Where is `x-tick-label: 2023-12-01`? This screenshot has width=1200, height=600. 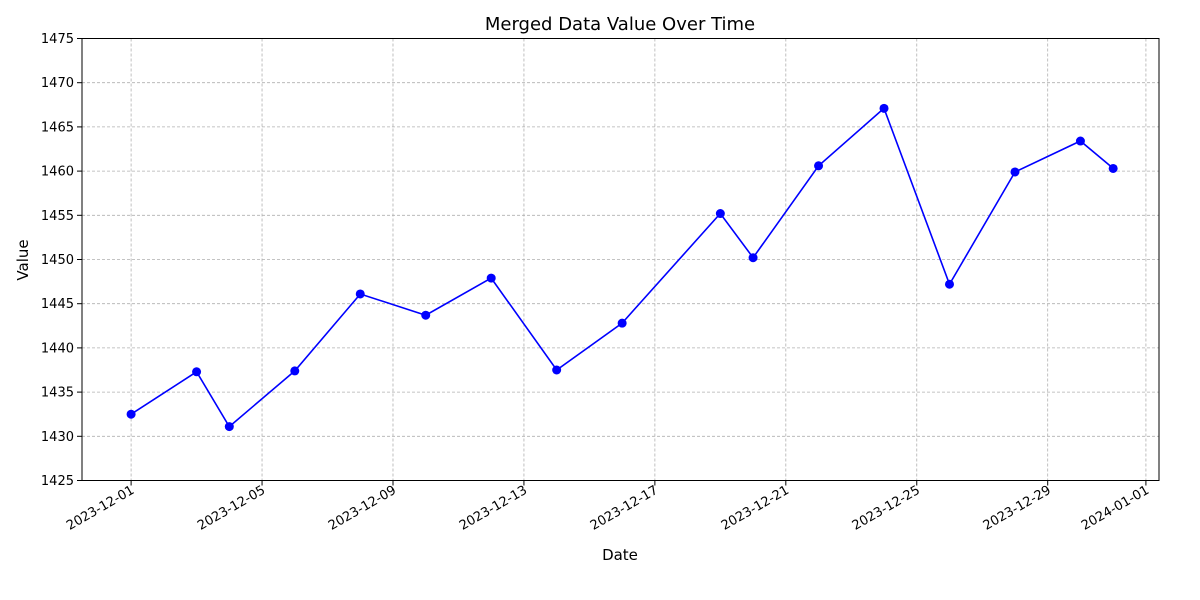
x-tick-label: 2023-12-01 is located at coordinates (100, 508).